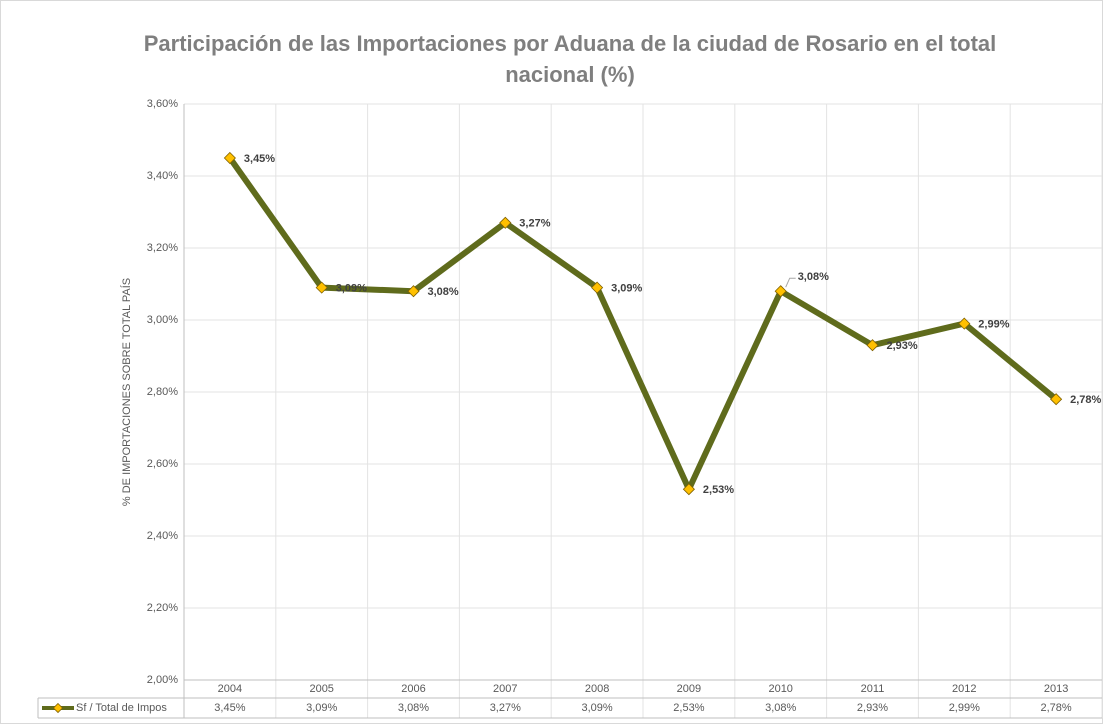 The image size is (1103, 724). What do you see at coordinates (259, 159) in the screenshot?
I see `data-label: 3,45%` at bounding box center [259, 159].